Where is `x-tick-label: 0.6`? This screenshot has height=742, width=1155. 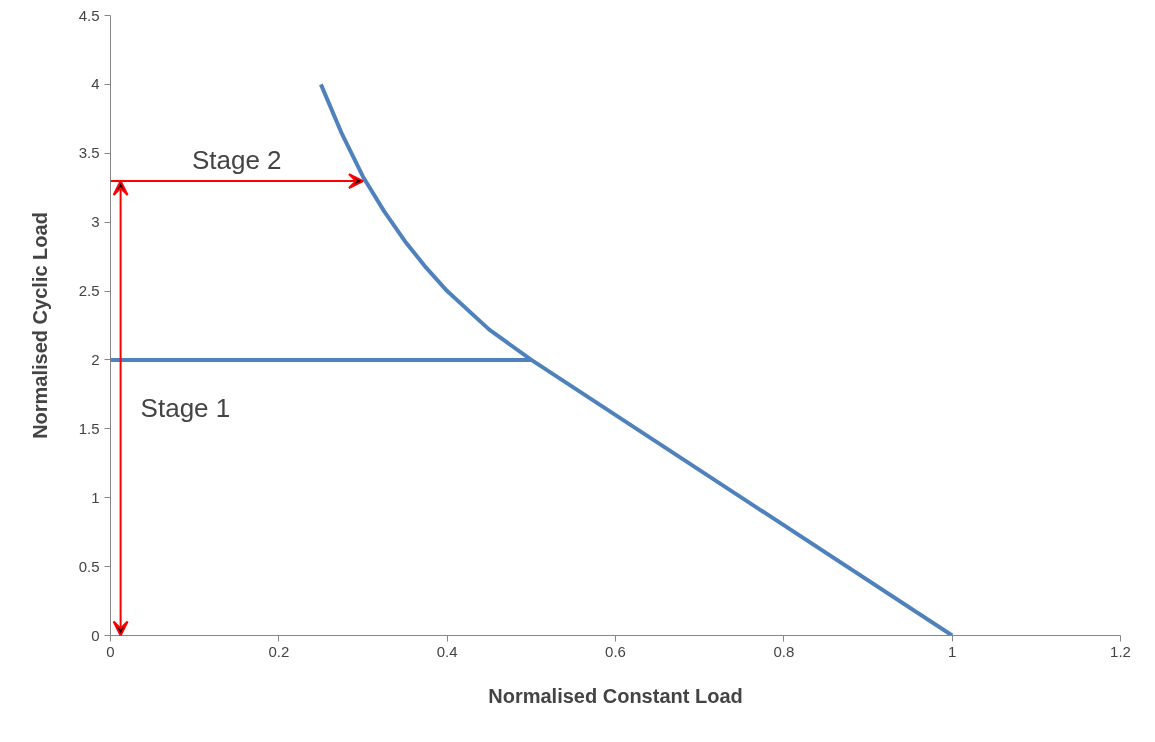
x-tick-label: 0.6 is located at coordinates (615, 651).